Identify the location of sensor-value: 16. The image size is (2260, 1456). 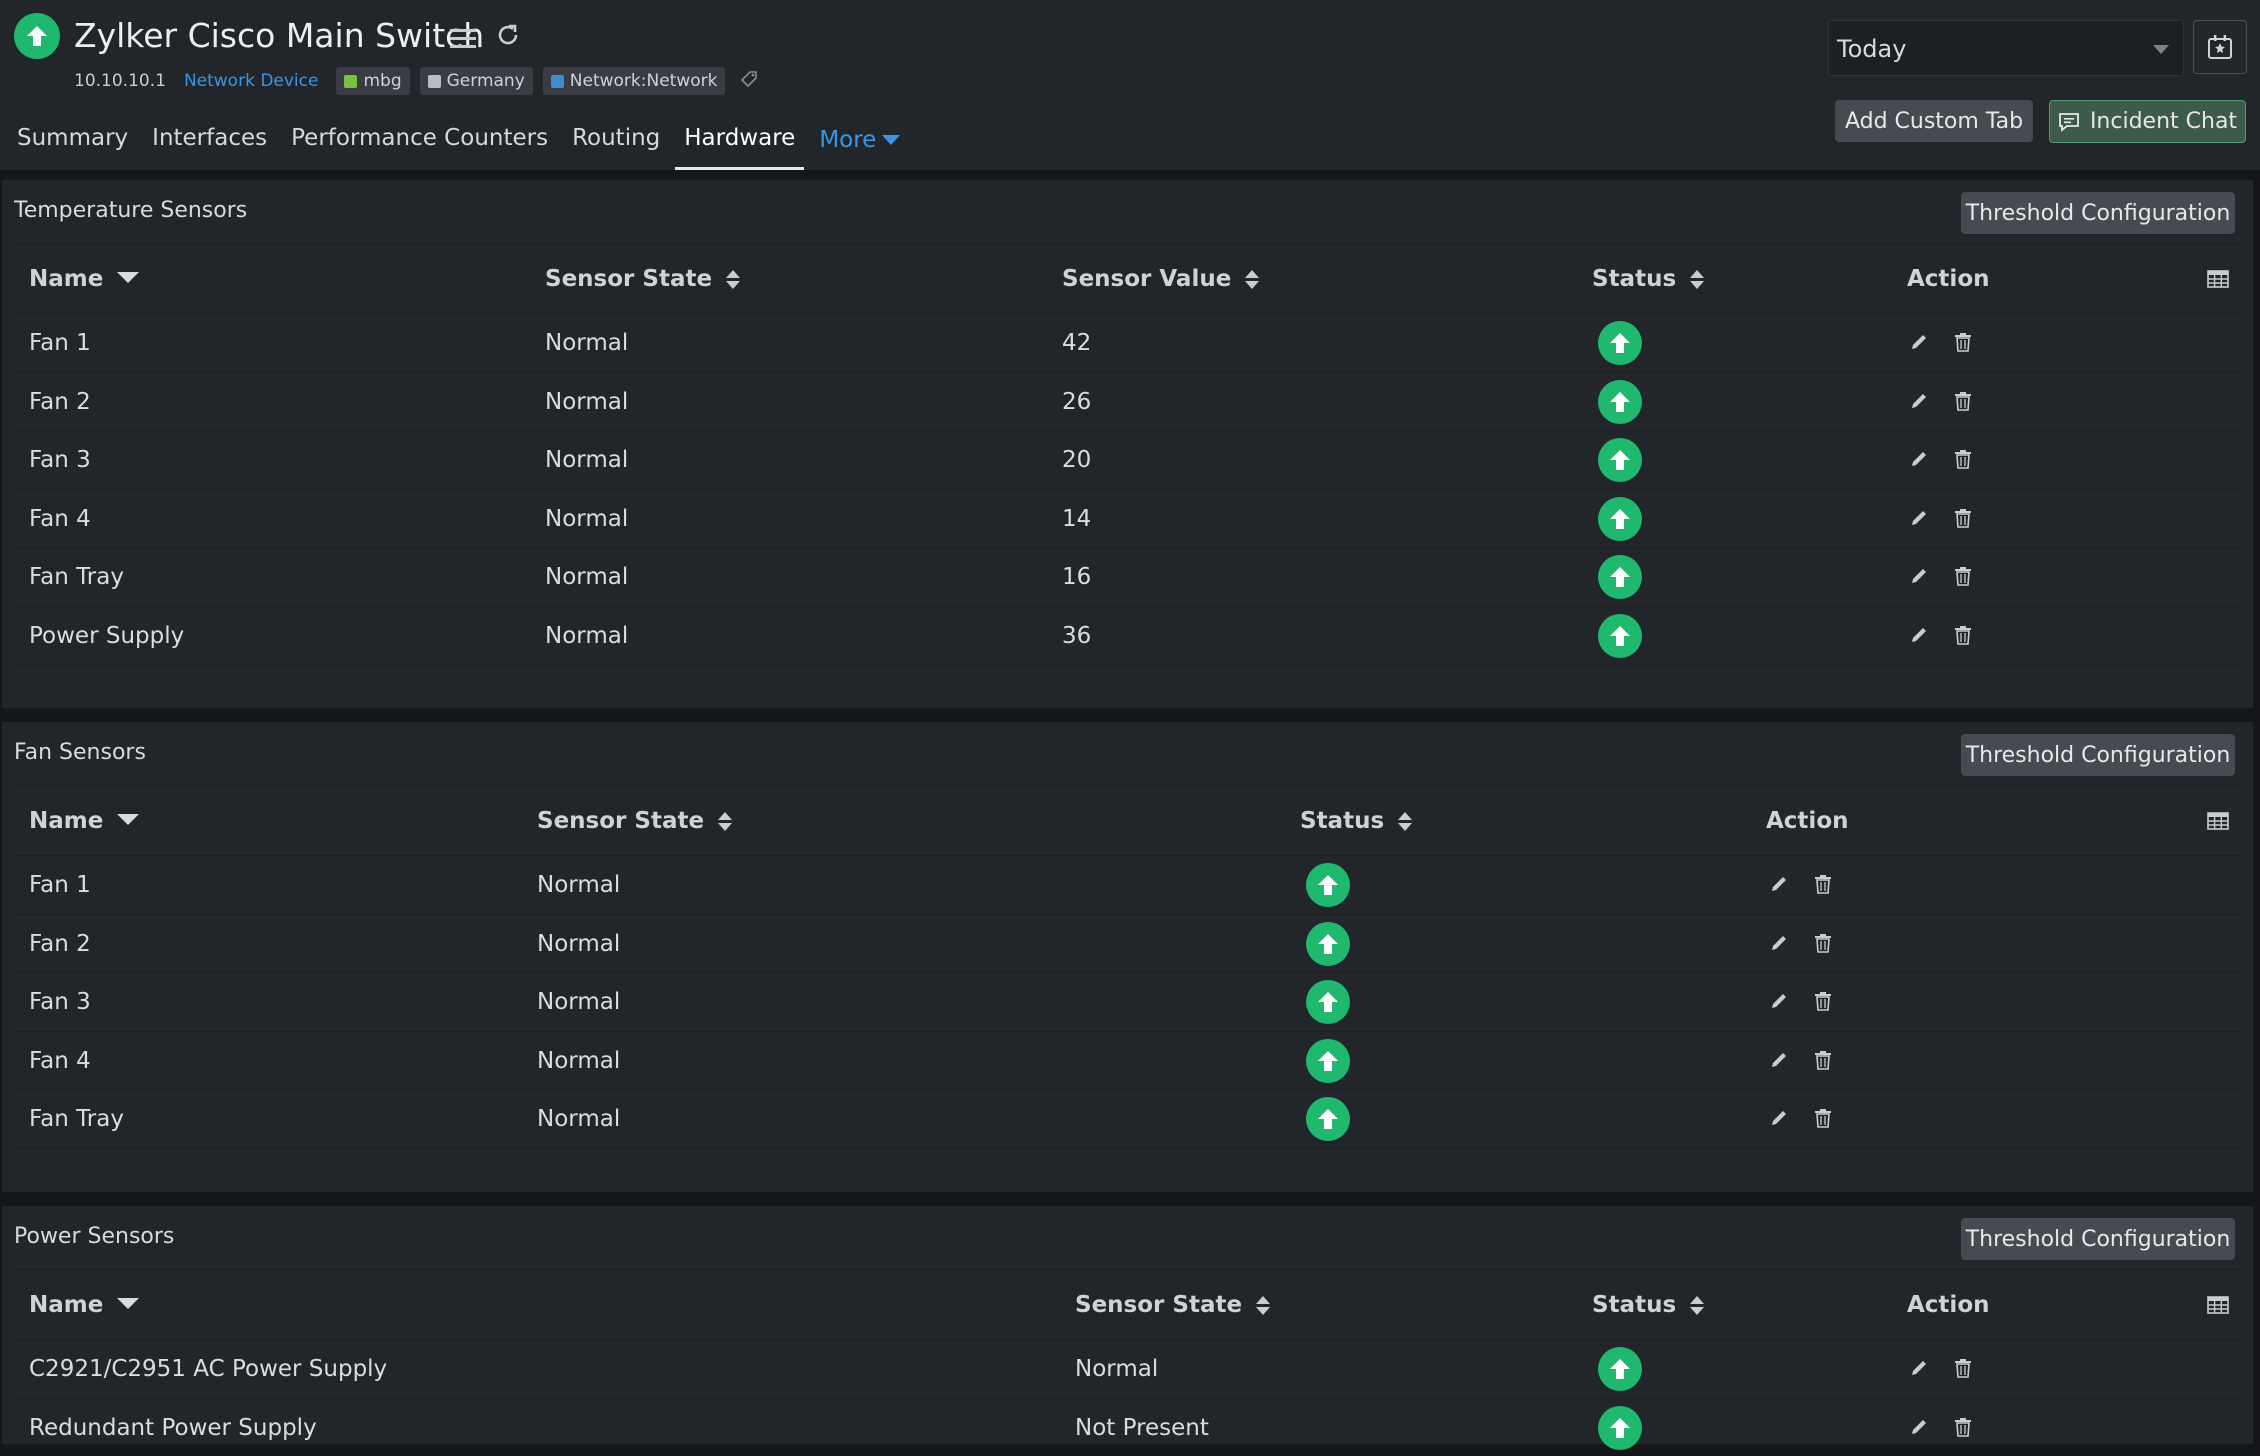
(1077, 577).